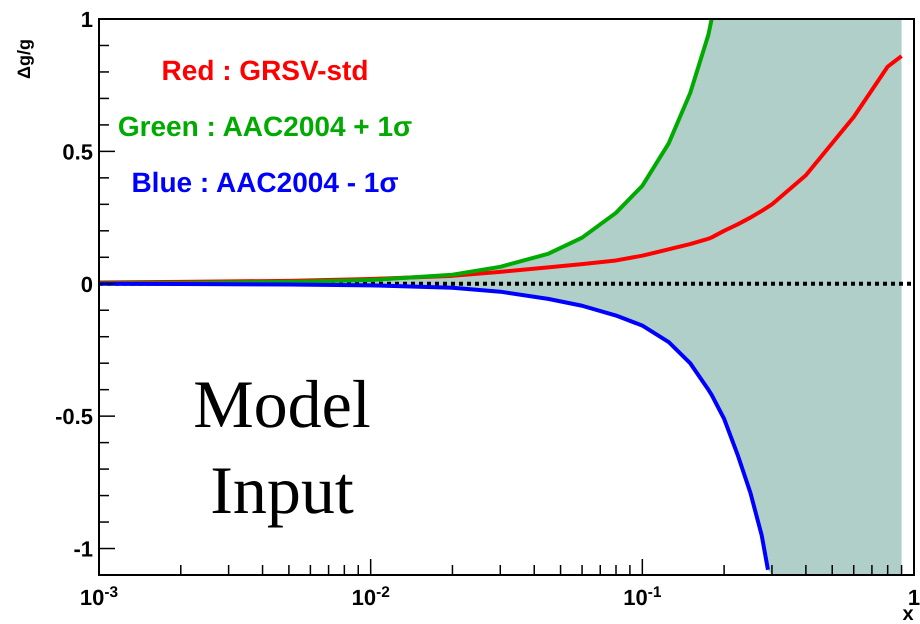 Image resolution: width=920 pixels, height=624 pixels. What do you see at coordinates (77, 151) in the screenshot?
I see `y-tick-label: 0.5` at bounding box center [77, 151].